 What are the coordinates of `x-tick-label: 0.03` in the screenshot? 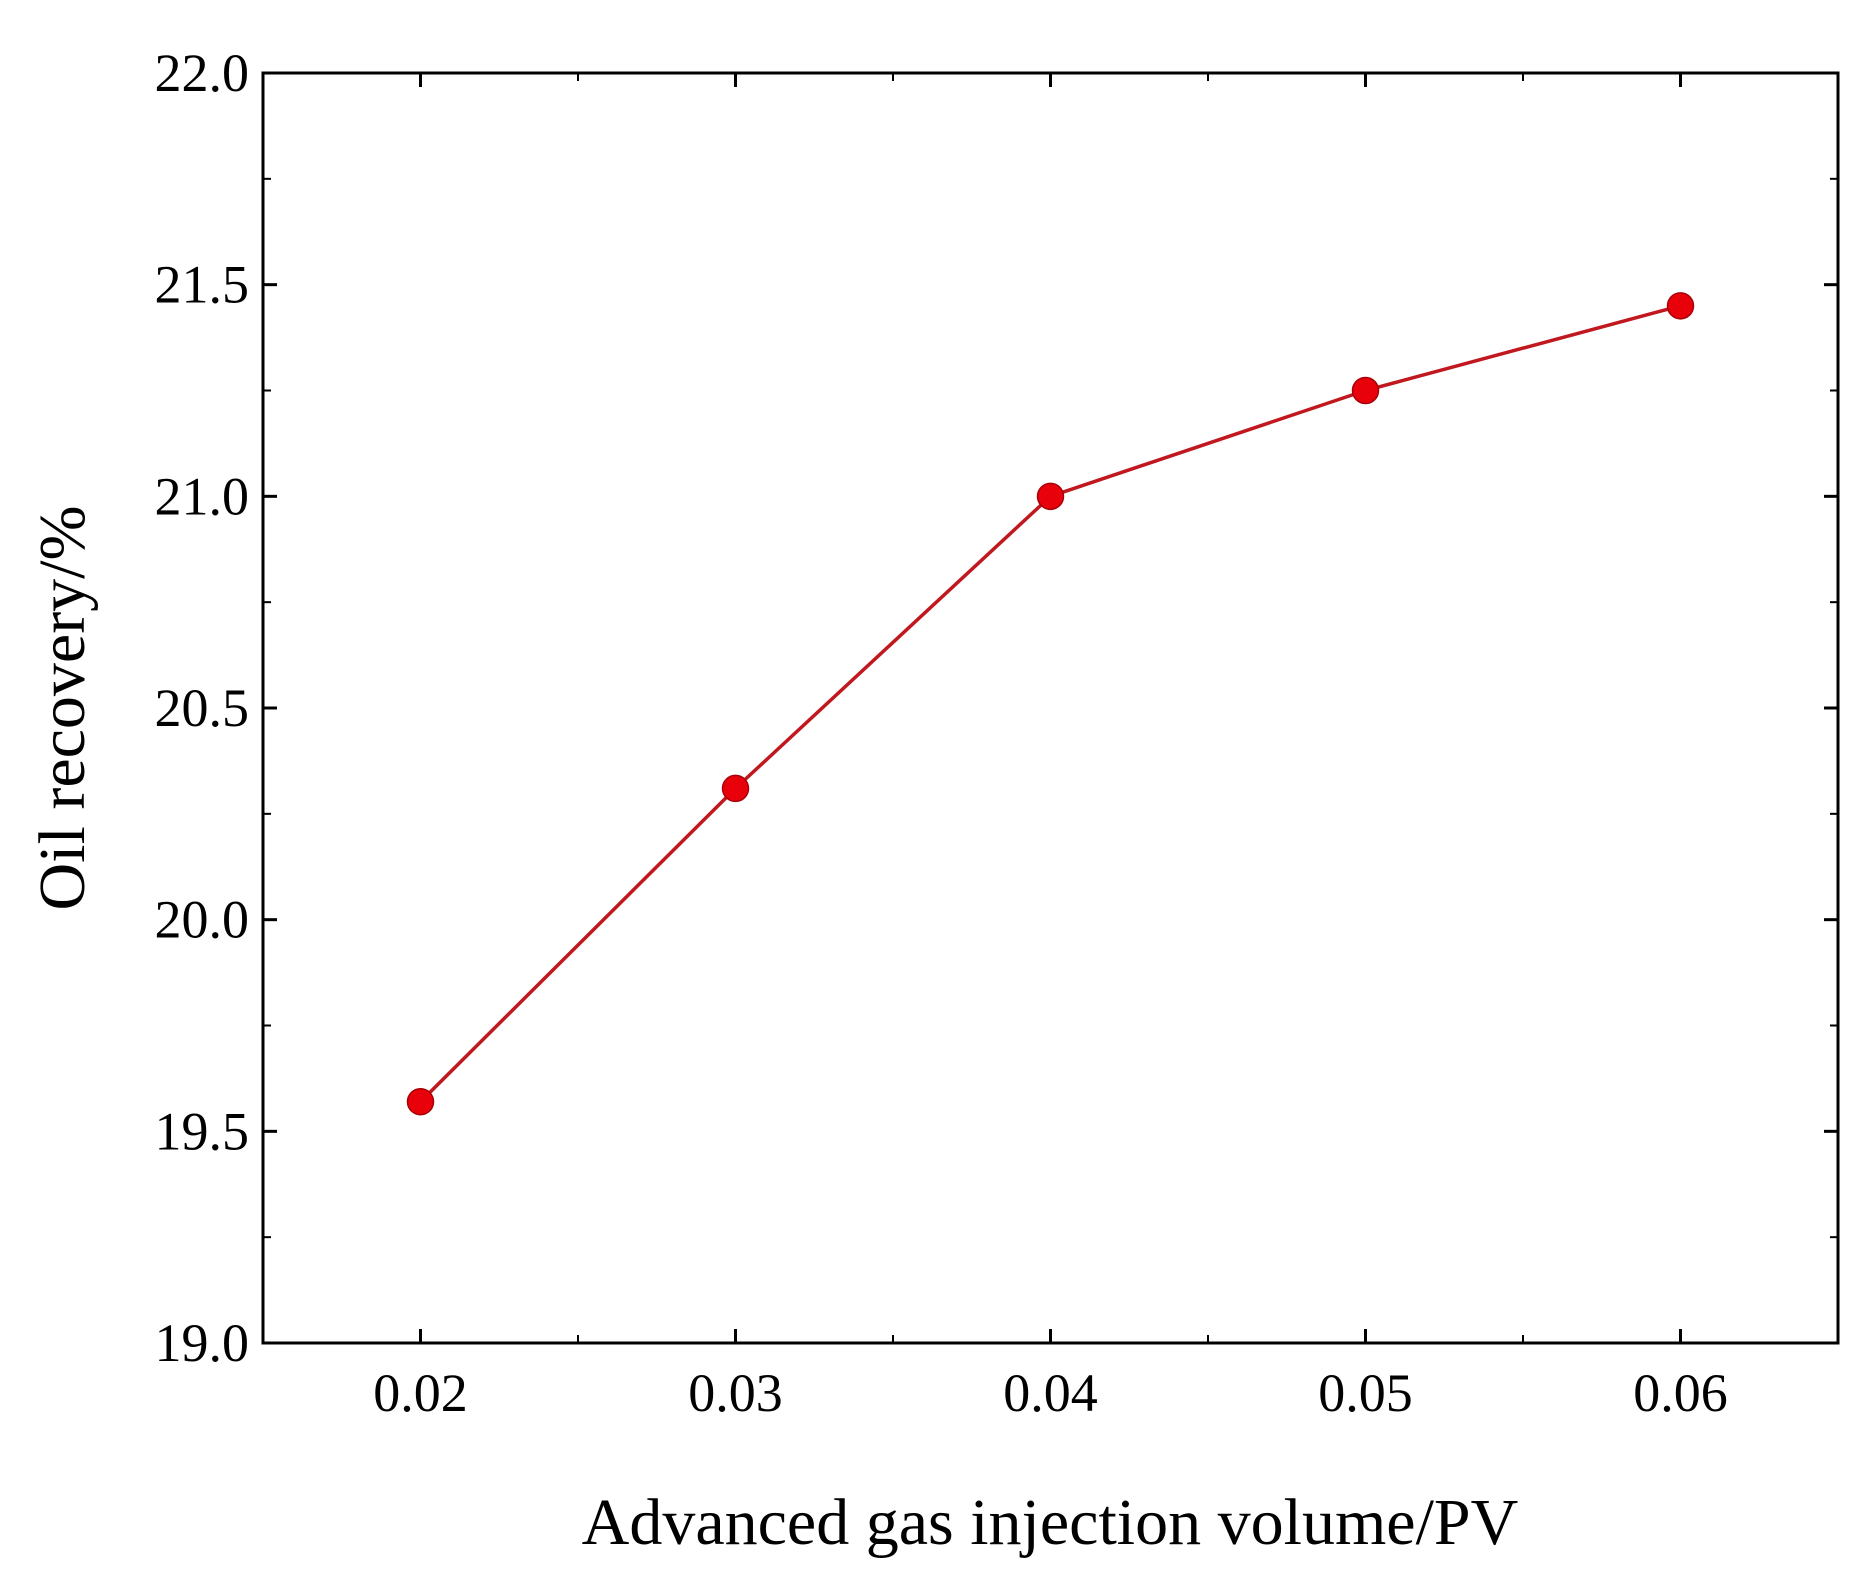 It's located at (735, 1393).